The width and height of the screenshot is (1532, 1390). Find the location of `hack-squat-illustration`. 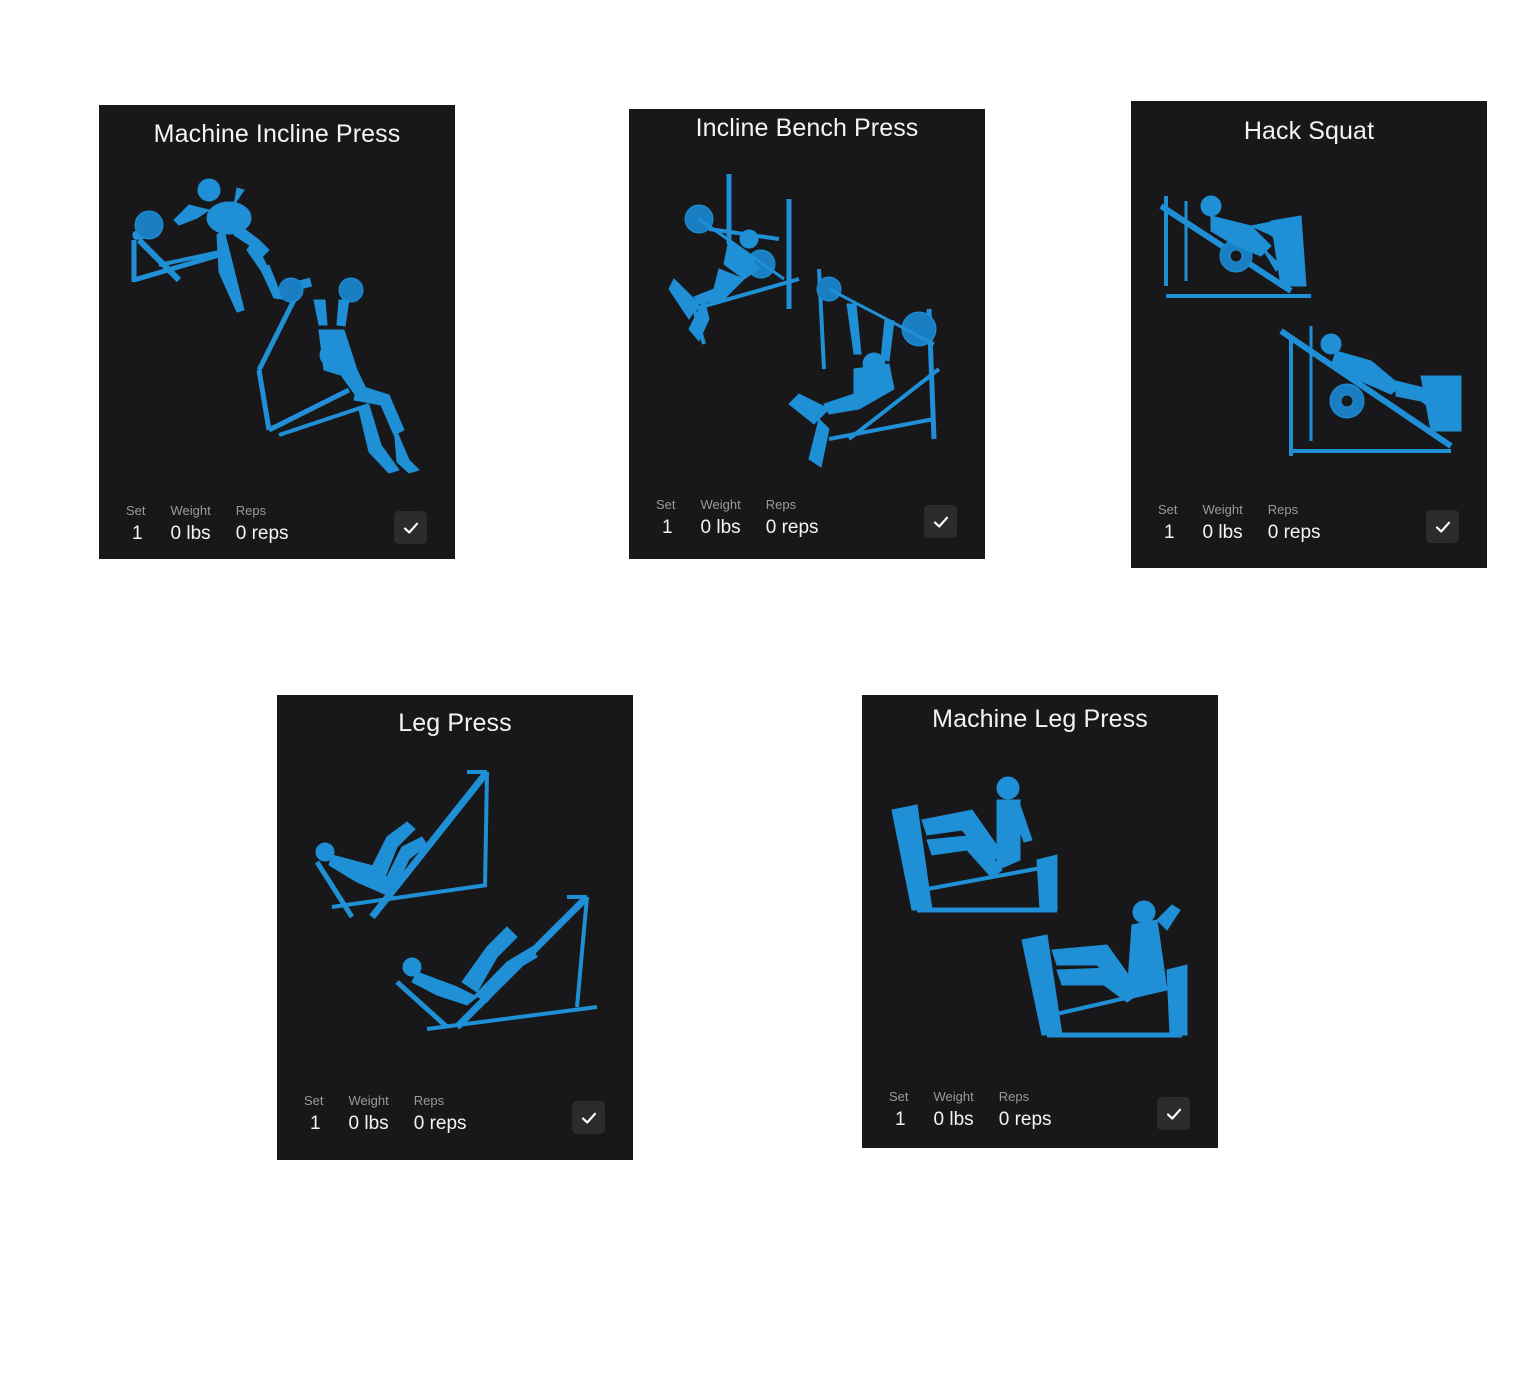

hack-squat-illustration is located at coordinates (1309, 321).